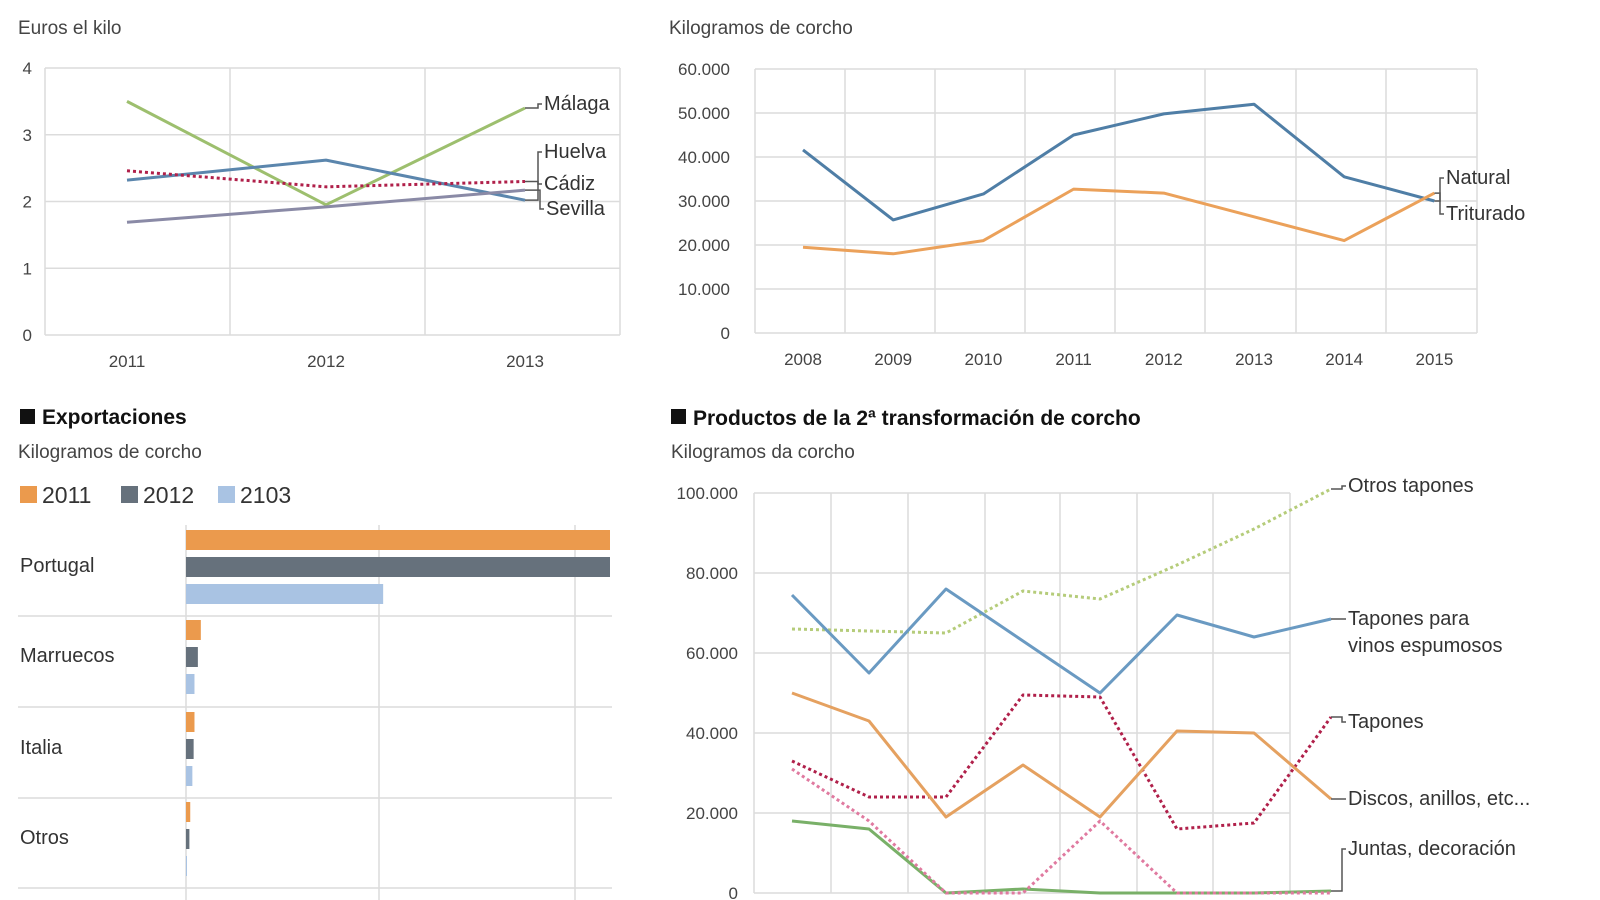  What do you see at coordinates (44, 838) in the screenshot?
I see `category-label: Otros` at bounding box center [44, 838].